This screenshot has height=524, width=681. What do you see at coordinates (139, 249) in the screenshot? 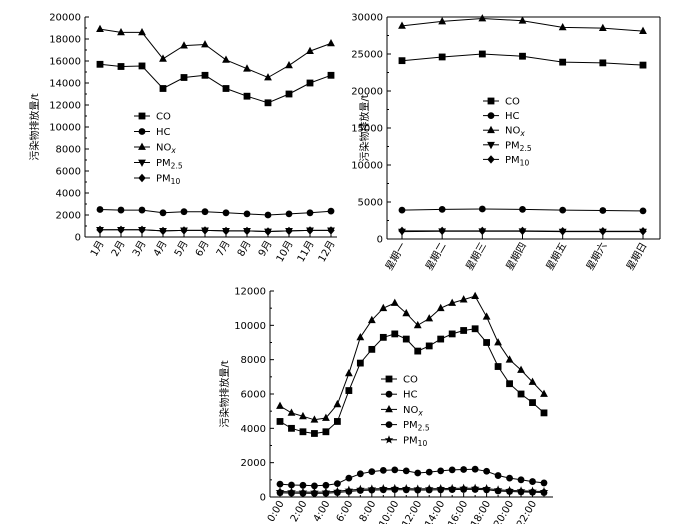
I see `x-tick-label: 3月` at bounding box center [139, 249].